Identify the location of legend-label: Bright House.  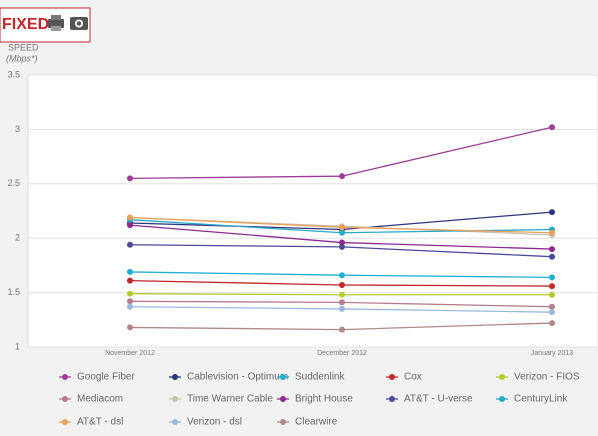
(324, 399).